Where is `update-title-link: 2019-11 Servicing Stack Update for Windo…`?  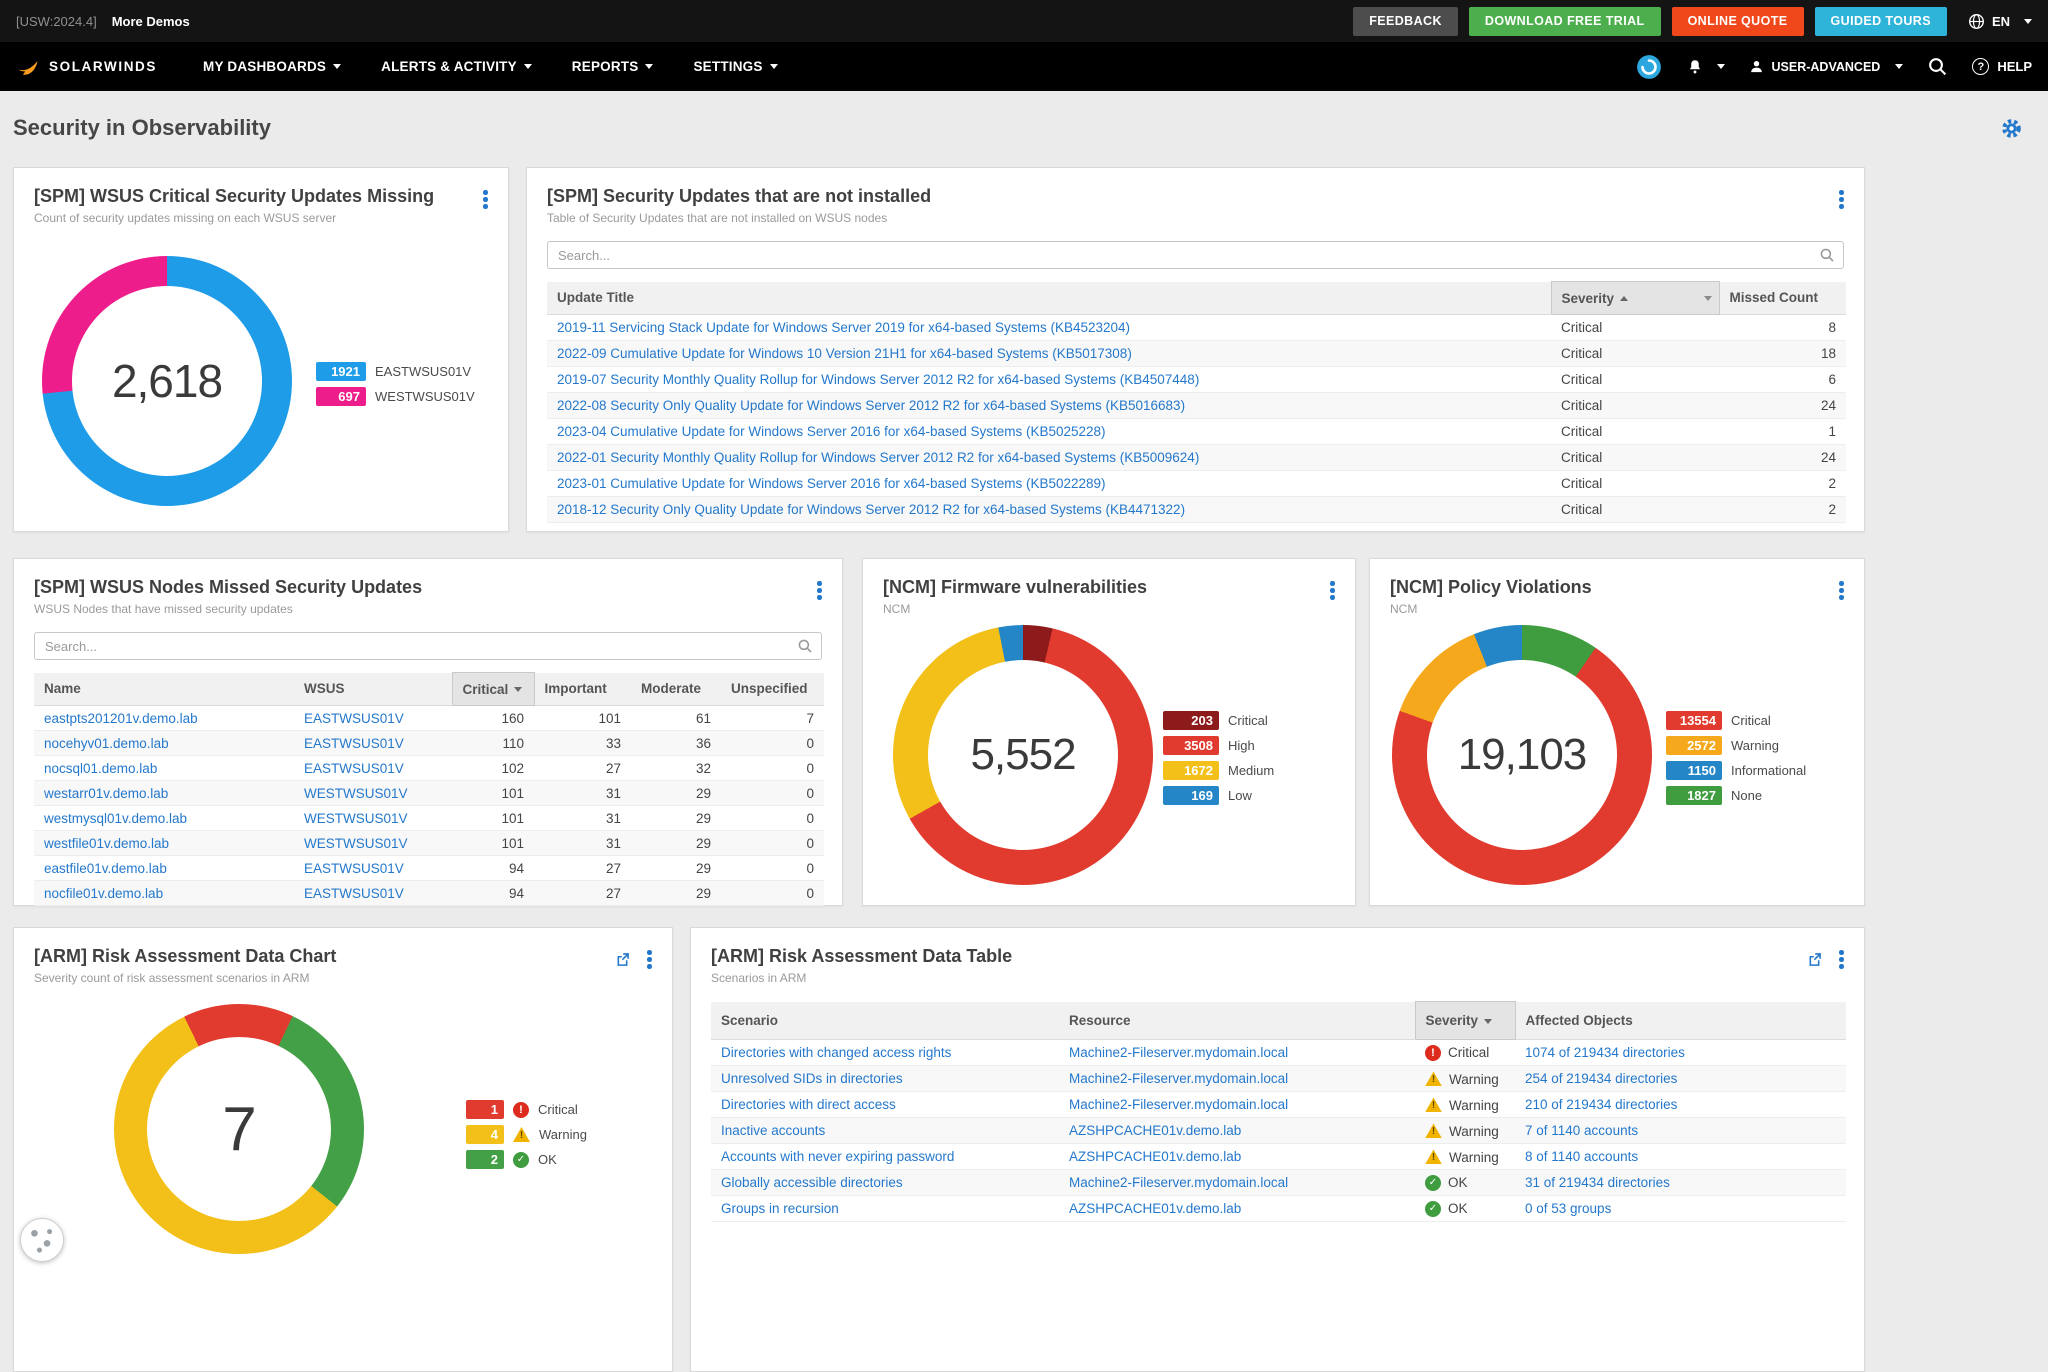
update-title-link: 2019-11 Servicing Stack Update for Windo… is located at coordinates (844, 327).